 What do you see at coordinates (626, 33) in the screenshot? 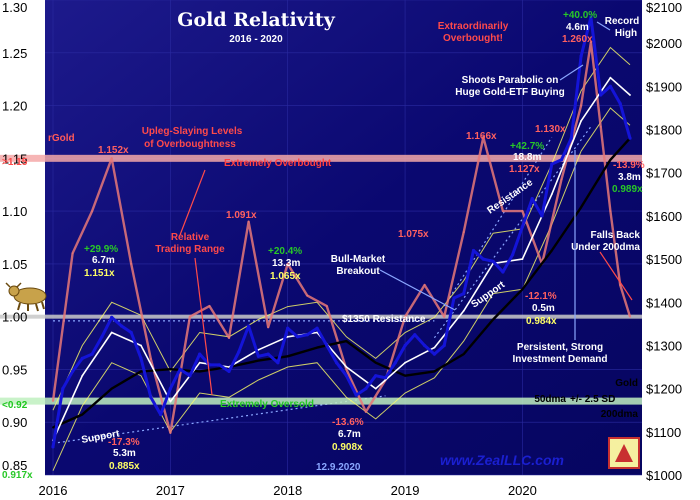
I see `high-text: High` at bounding box center [626, 33].